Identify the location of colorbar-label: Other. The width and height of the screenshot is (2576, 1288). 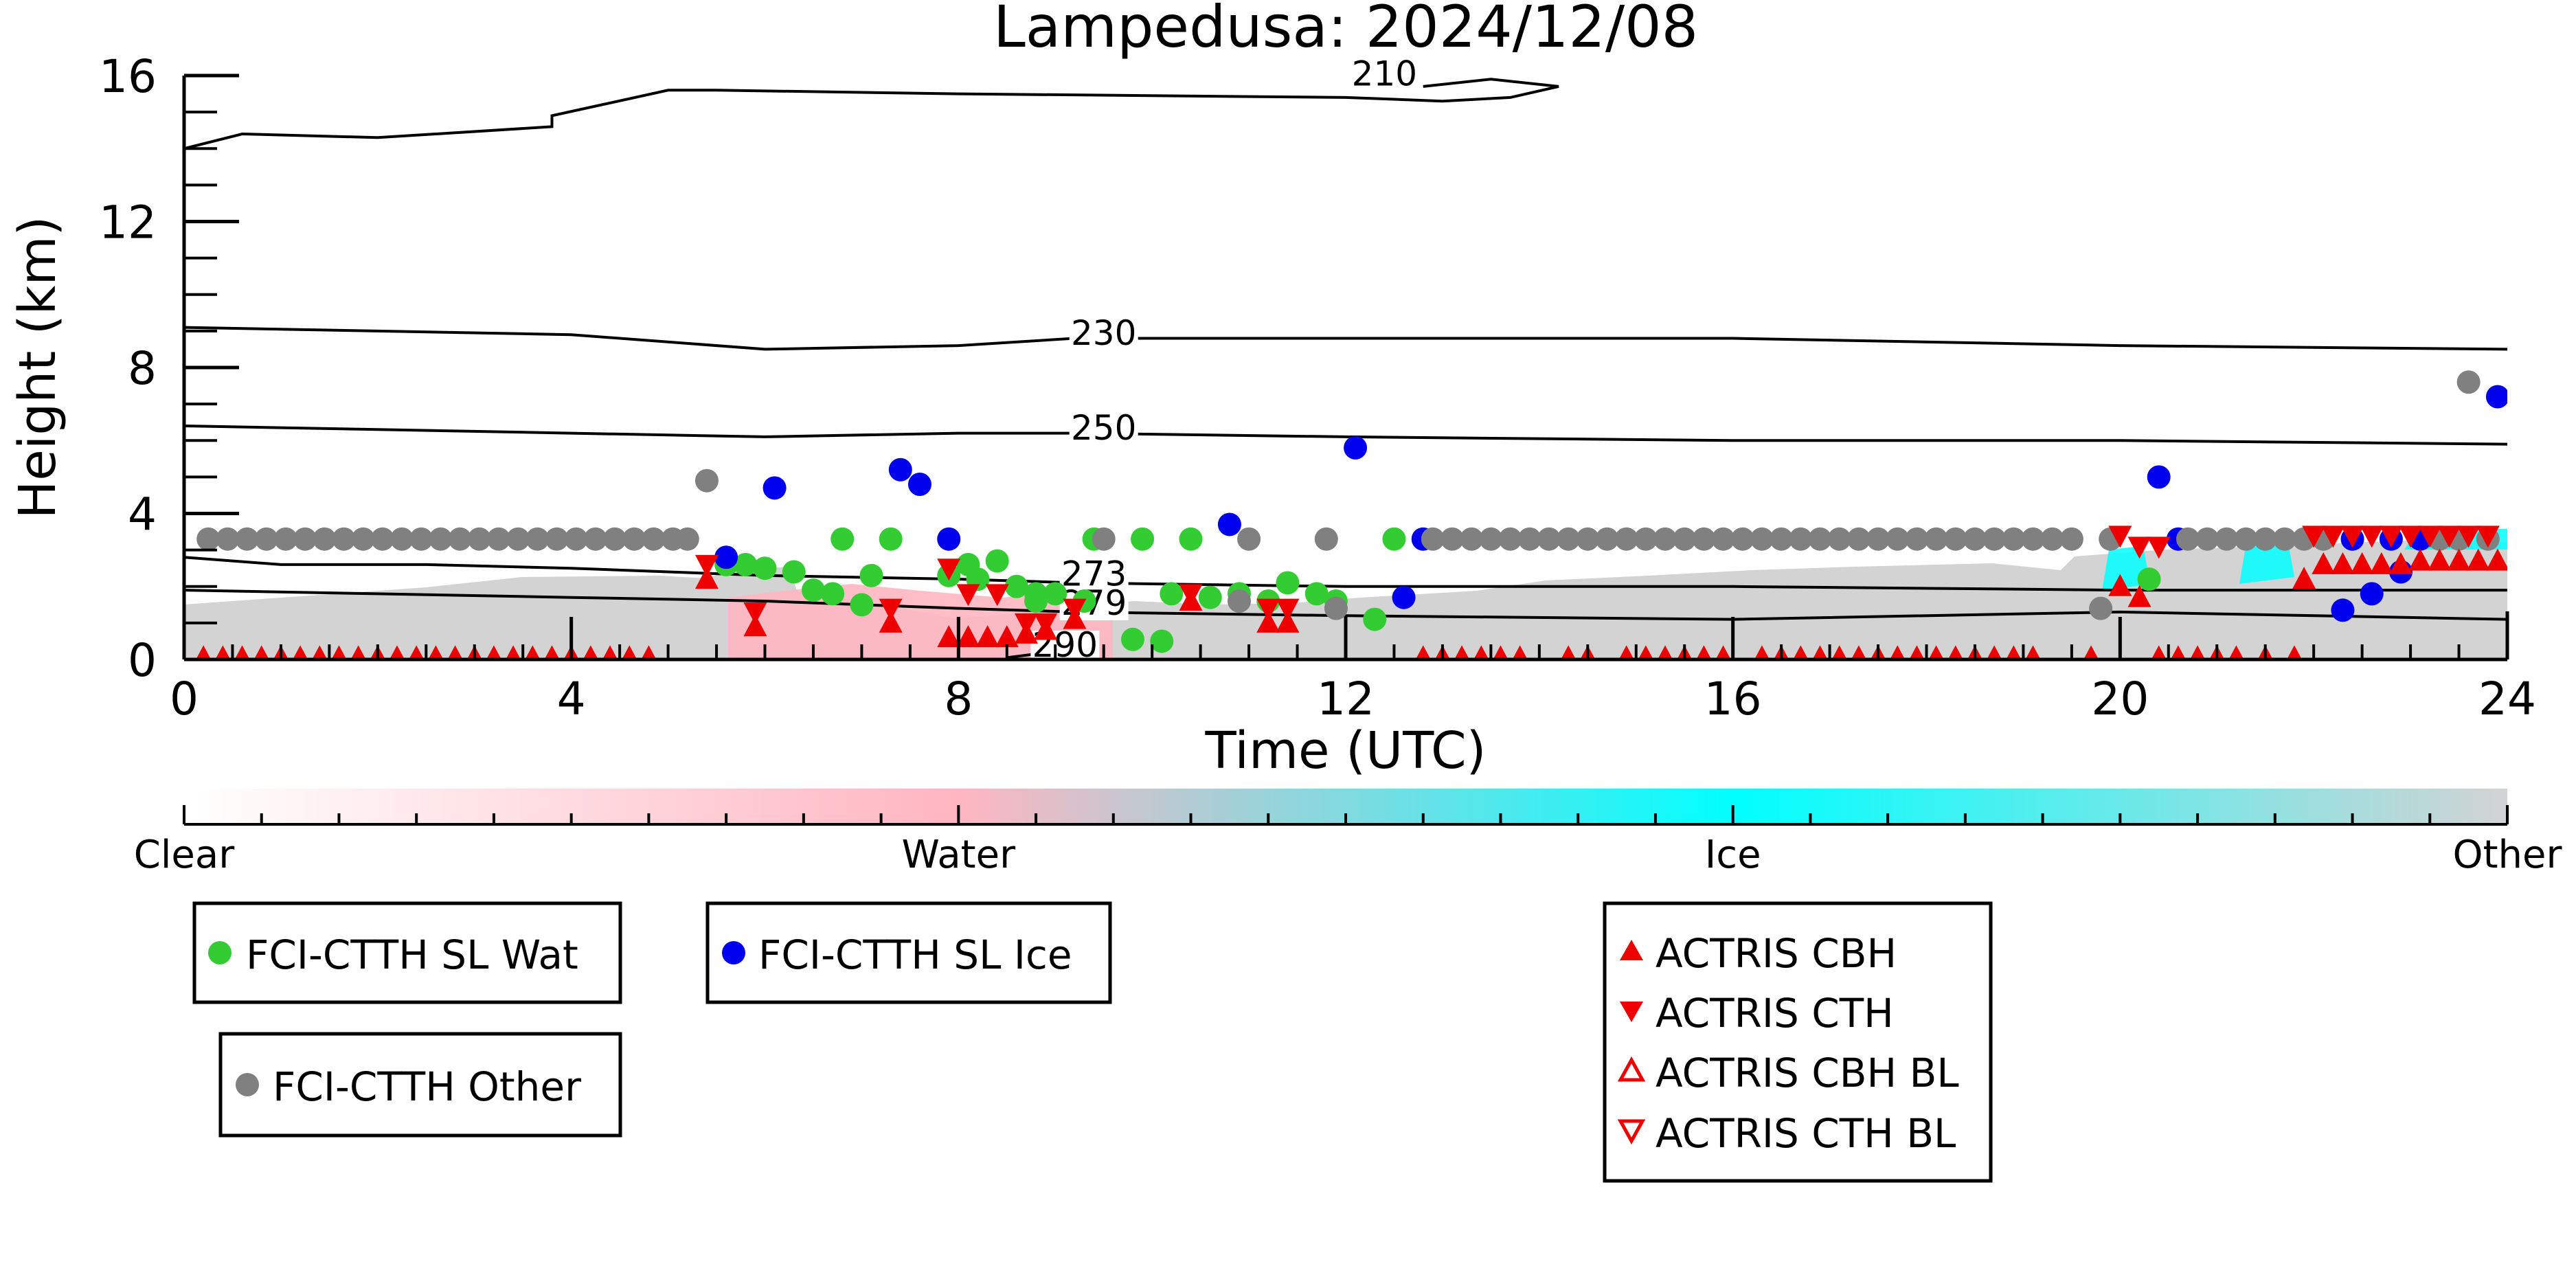
(2507, 855).